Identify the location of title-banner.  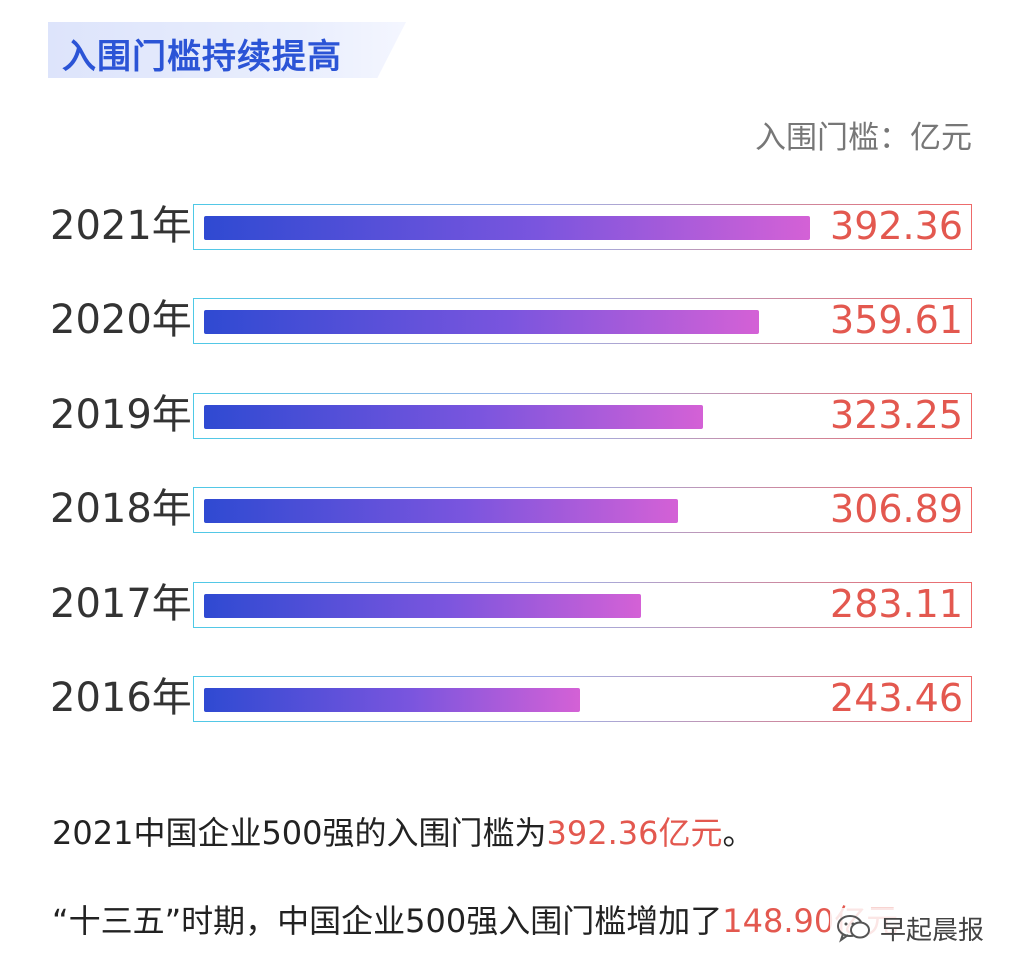
(227, 50).